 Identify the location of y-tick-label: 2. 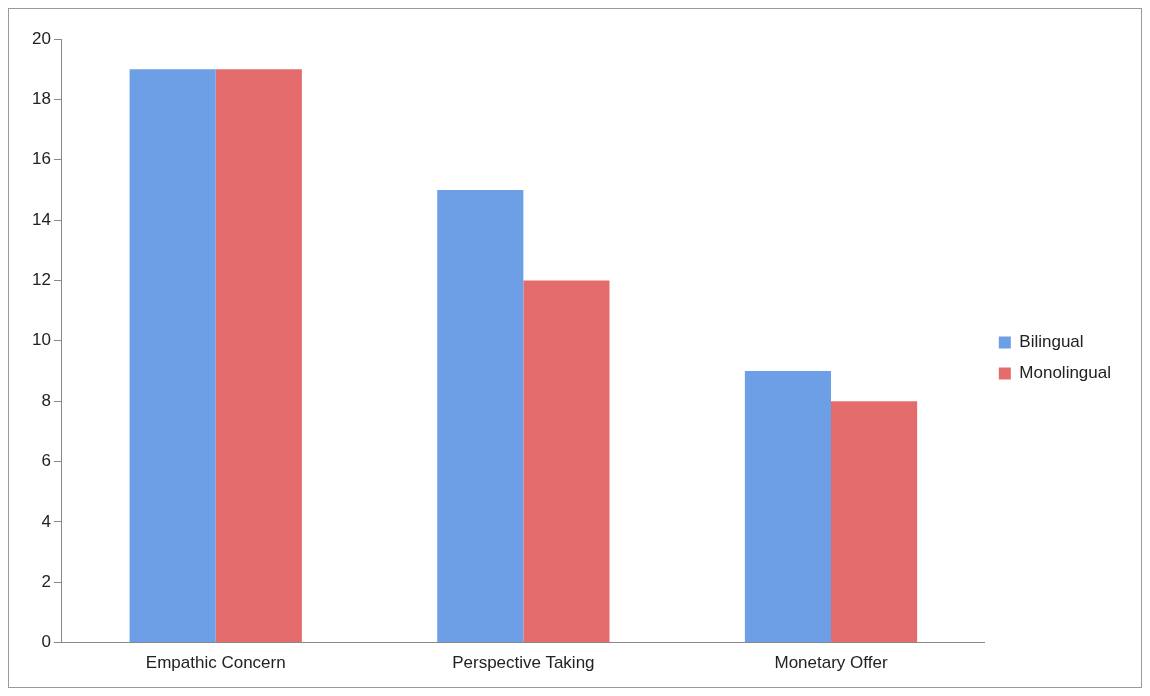
(46, 581).